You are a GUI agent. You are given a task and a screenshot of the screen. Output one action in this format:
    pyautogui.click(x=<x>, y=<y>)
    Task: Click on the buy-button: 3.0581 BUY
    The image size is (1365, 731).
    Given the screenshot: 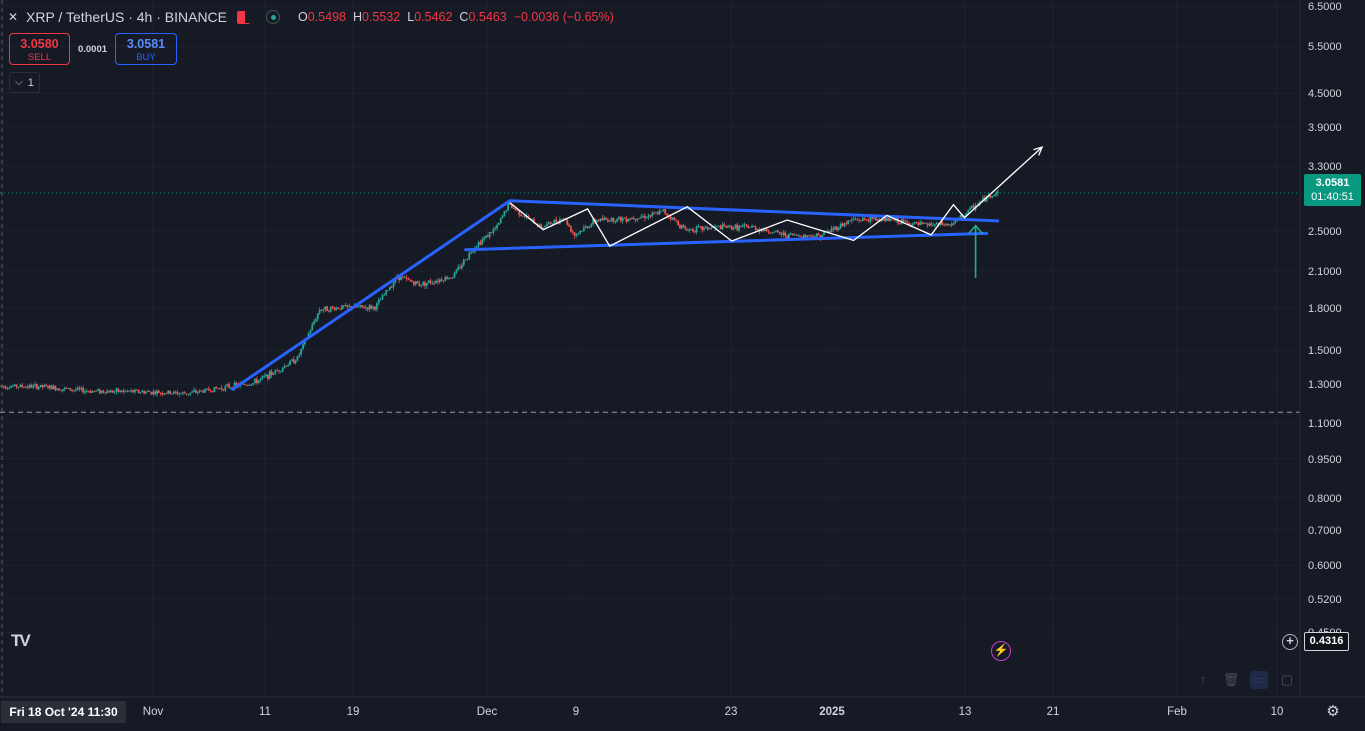 What is the action you would take?
    pyautogui.click(x=146, y=49)
    